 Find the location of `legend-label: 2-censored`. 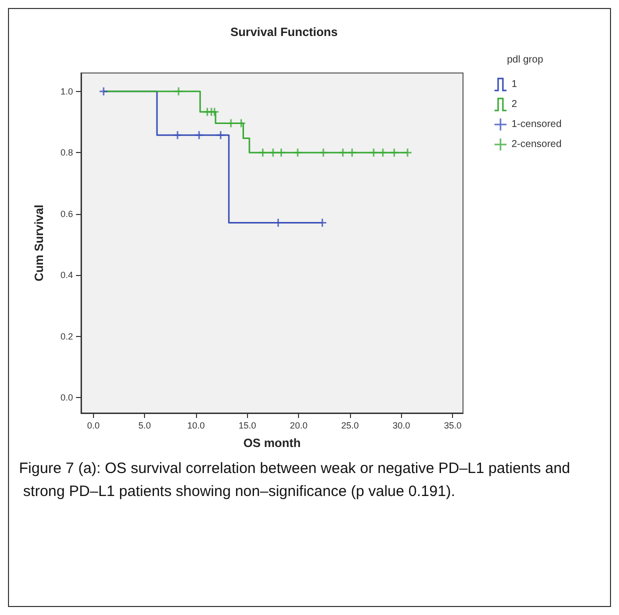

legend-label: 2-censored is located at coordinates (537, 144).